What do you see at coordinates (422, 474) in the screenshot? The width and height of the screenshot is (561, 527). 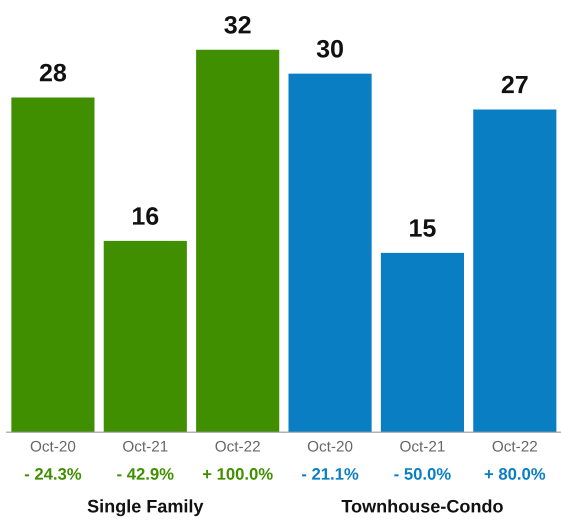 I see `text: - 50.0%` at bounding box center [422, 474].